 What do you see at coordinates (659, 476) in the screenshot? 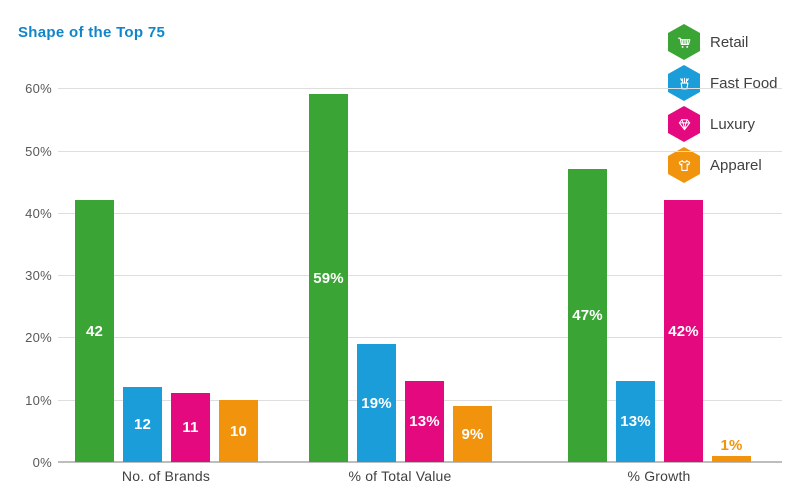
I see `x-category-label: % Growth` at bounding box center [659, 476].